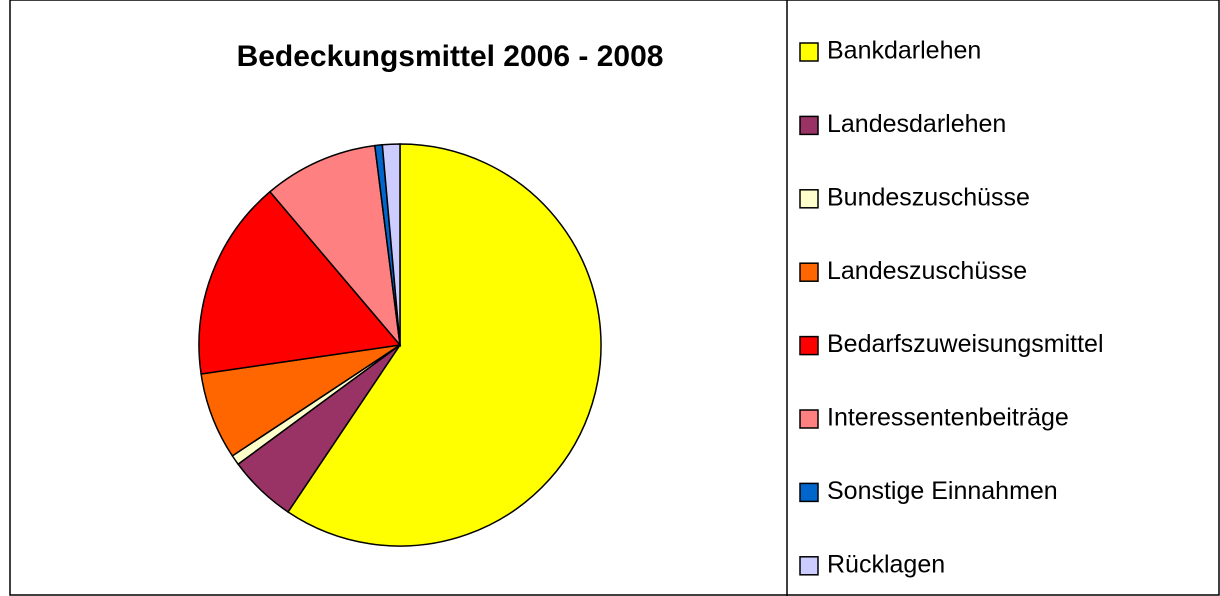 Image resolution: width=1220 pixels, height=596 pixels. Describe the element at coordinates (965, 344) in the screenshot. I see `legend-label: Bedarfszuweisungsmittel` at that location.